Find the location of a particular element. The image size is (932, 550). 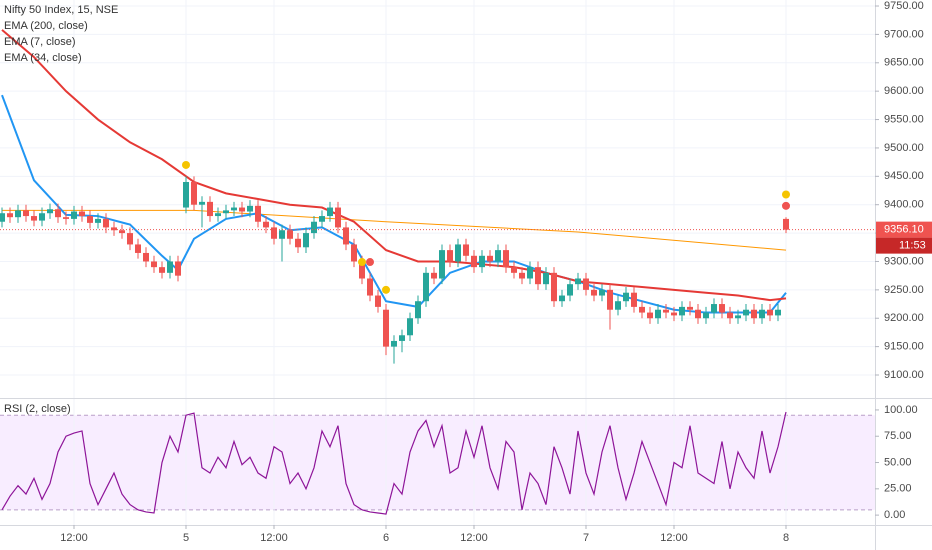

y-tick-label: 50.00 is located at coordinates (898, 462).